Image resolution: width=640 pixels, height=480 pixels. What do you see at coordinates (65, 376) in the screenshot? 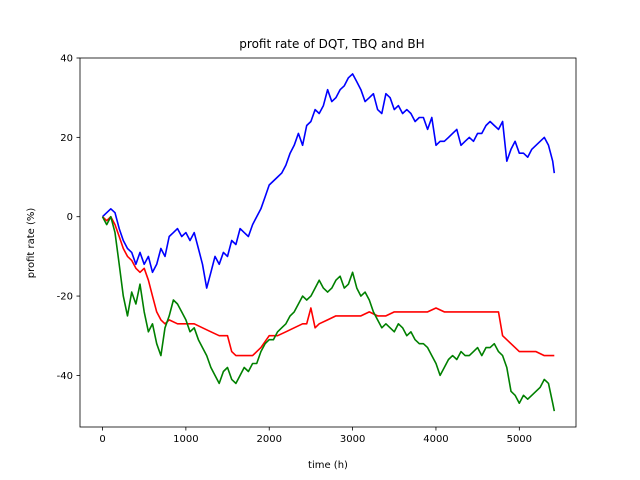
I see `y-tick-label: -40` at bounding box center [65, 376].